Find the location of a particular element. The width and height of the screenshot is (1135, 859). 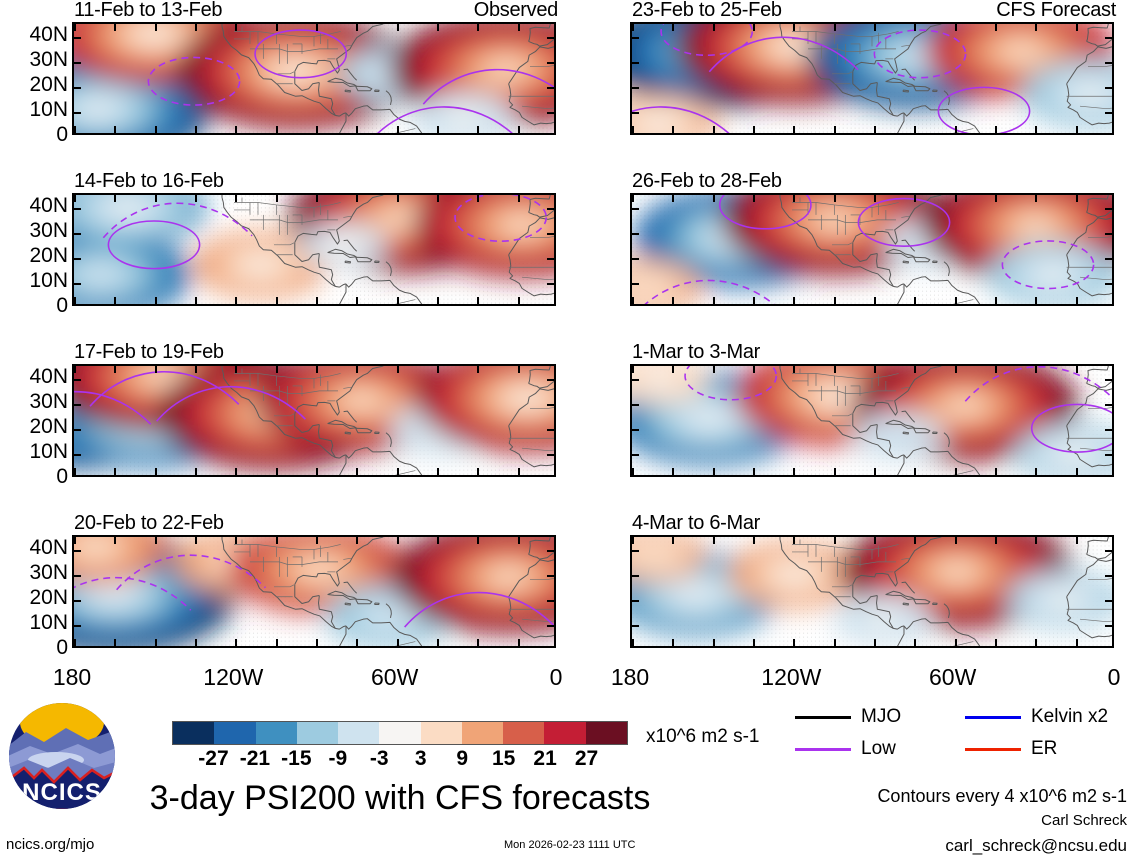

colorbar-tick: 9 is located at coordinates (462, 758).